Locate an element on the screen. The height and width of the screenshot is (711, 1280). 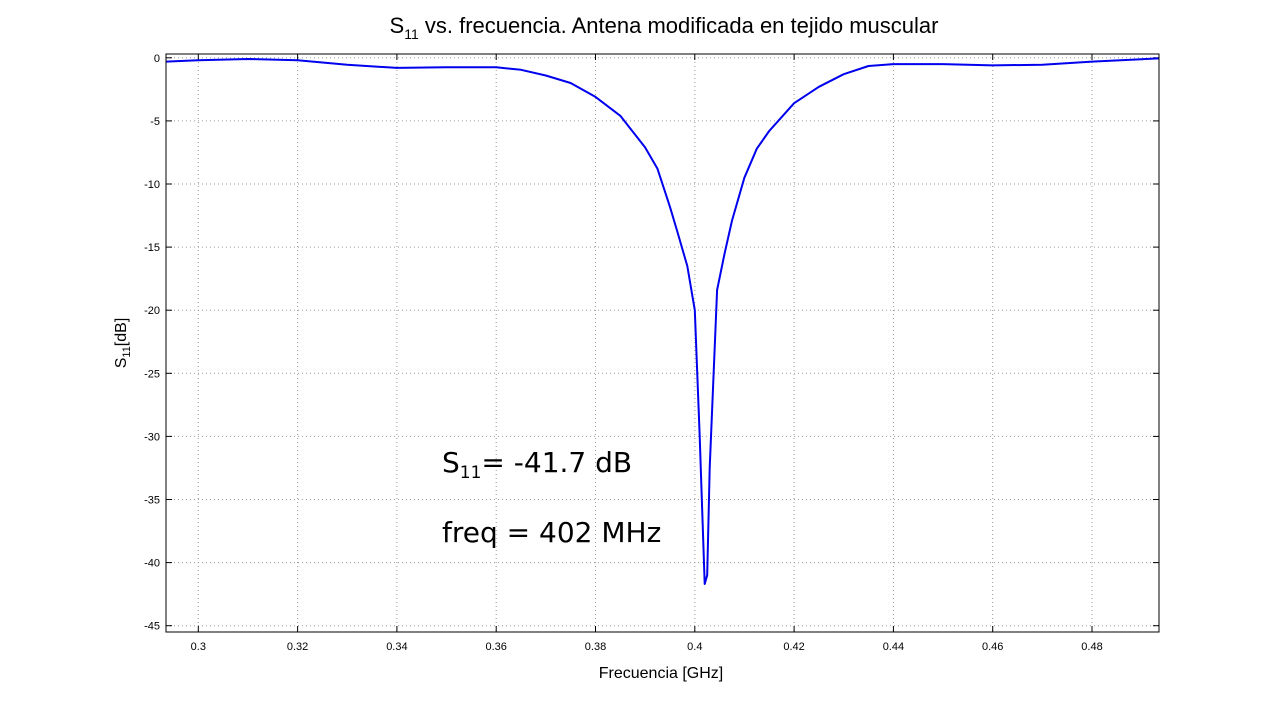
x-tick-label: 0.48 is located at coordinates (1091, 647).